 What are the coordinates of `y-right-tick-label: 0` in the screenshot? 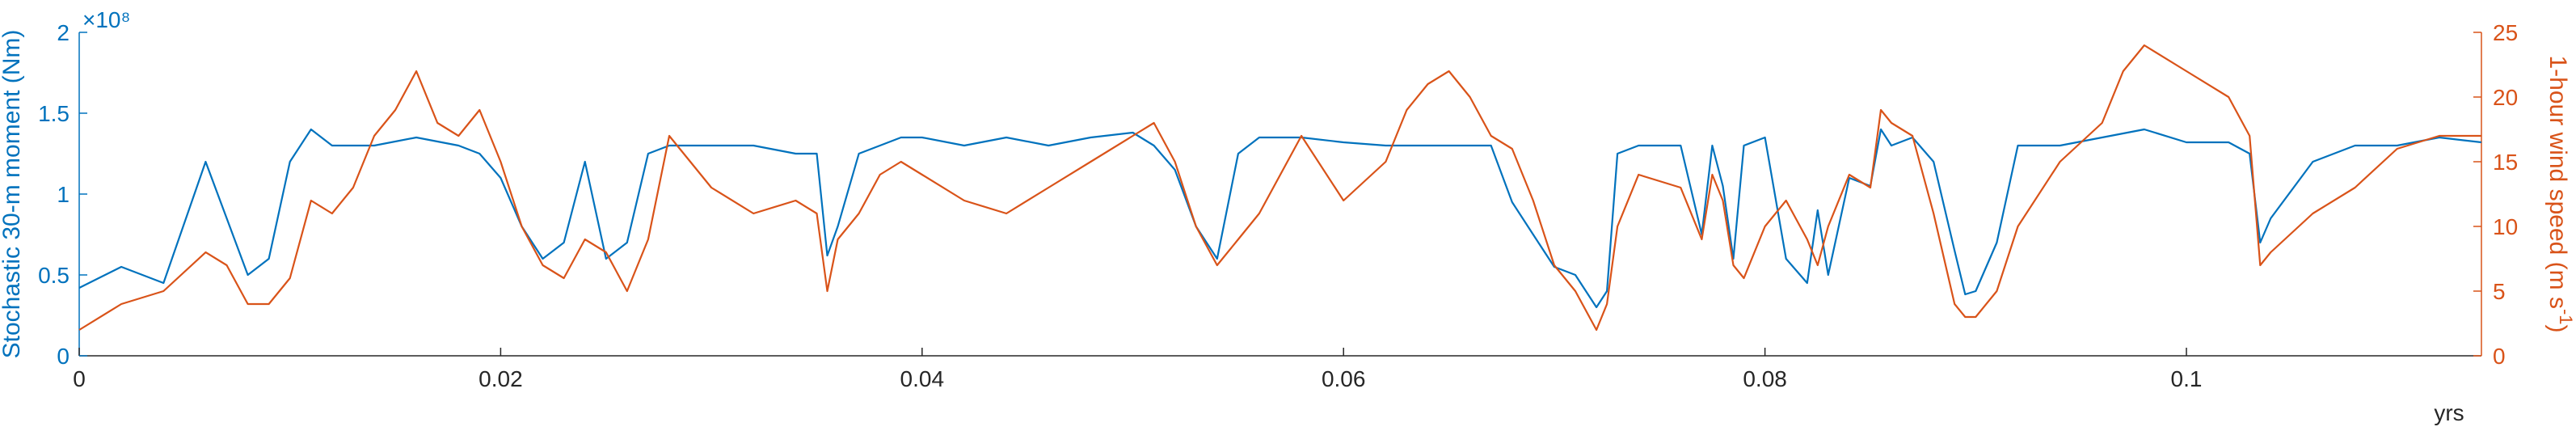 It's located at (2499, 357).